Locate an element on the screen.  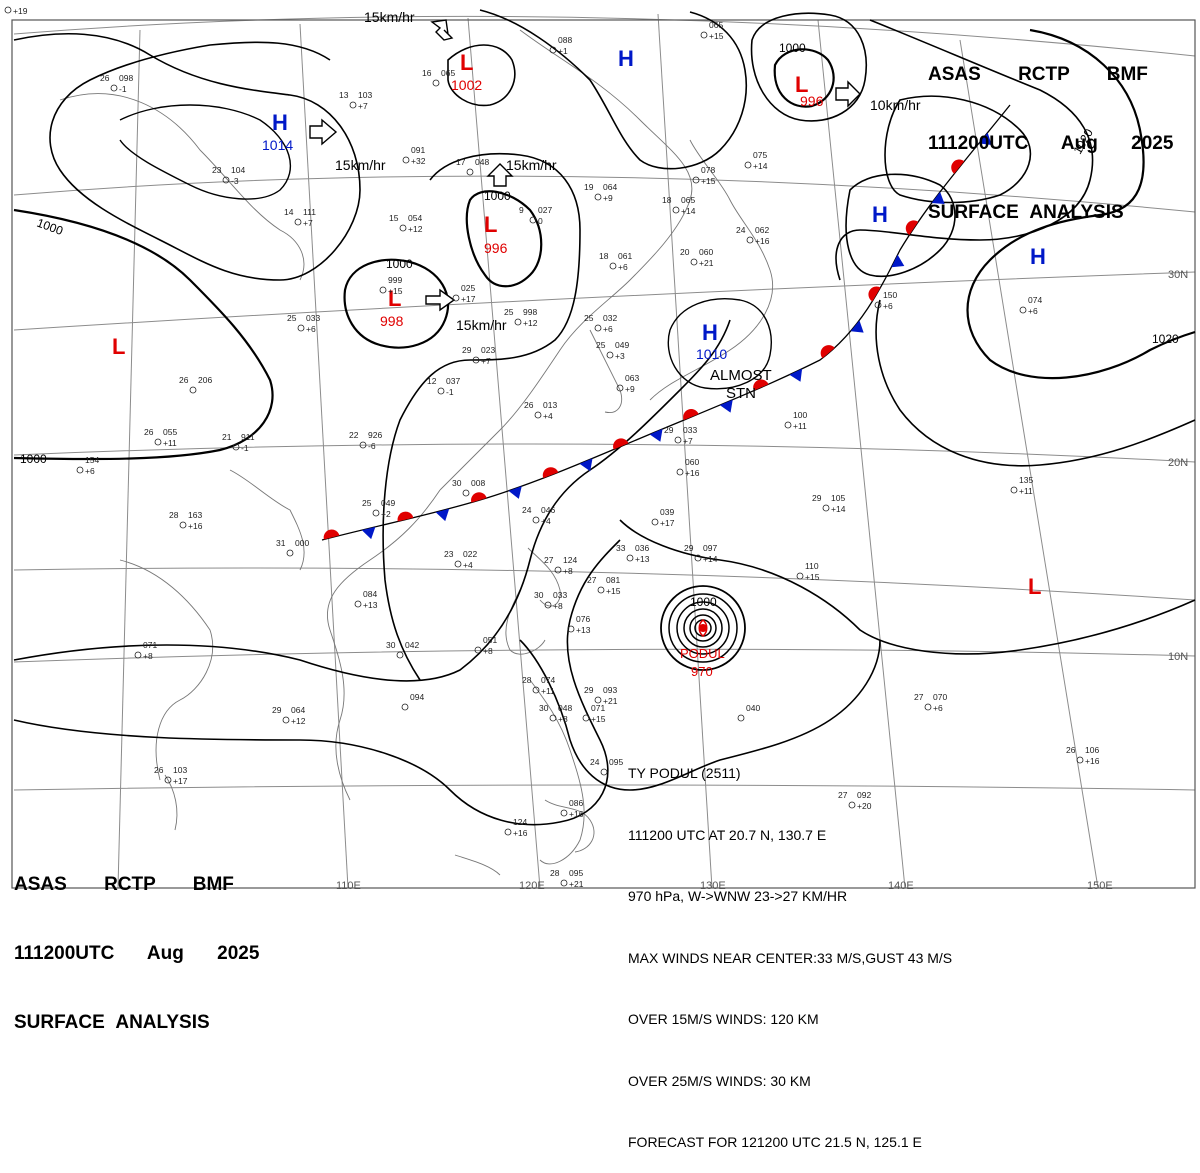
station-tendency: +4 is located at coordinates (468, 565).